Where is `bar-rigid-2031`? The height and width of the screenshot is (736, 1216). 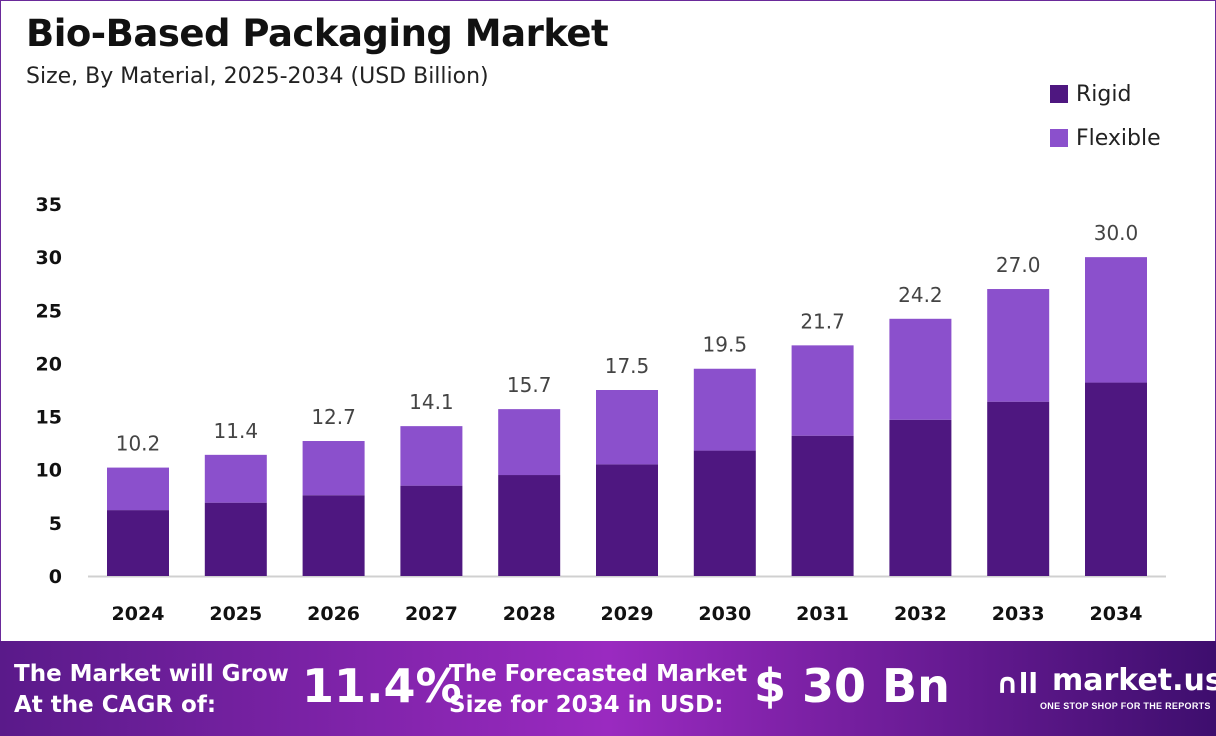 bar-rigid-2031 is located at coordinates (822, 505).